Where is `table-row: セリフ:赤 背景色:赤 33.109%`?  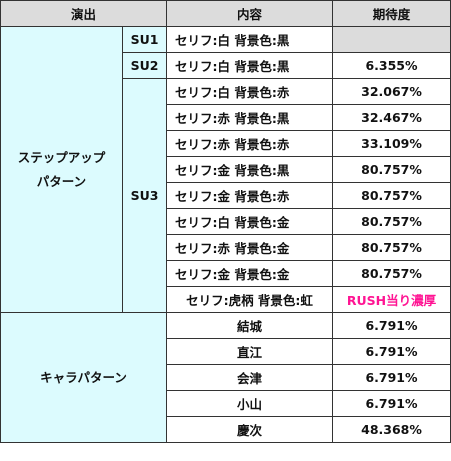
table-row: セリフ:赤 背景色:赤 33.109% is located at coordinates (226, 143).